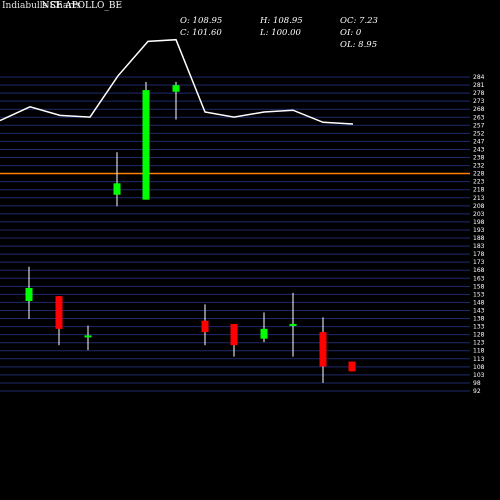 The height and width of the screenshot is (500, 500). I want to click on price-tick-label: 108, so click(479, 367).